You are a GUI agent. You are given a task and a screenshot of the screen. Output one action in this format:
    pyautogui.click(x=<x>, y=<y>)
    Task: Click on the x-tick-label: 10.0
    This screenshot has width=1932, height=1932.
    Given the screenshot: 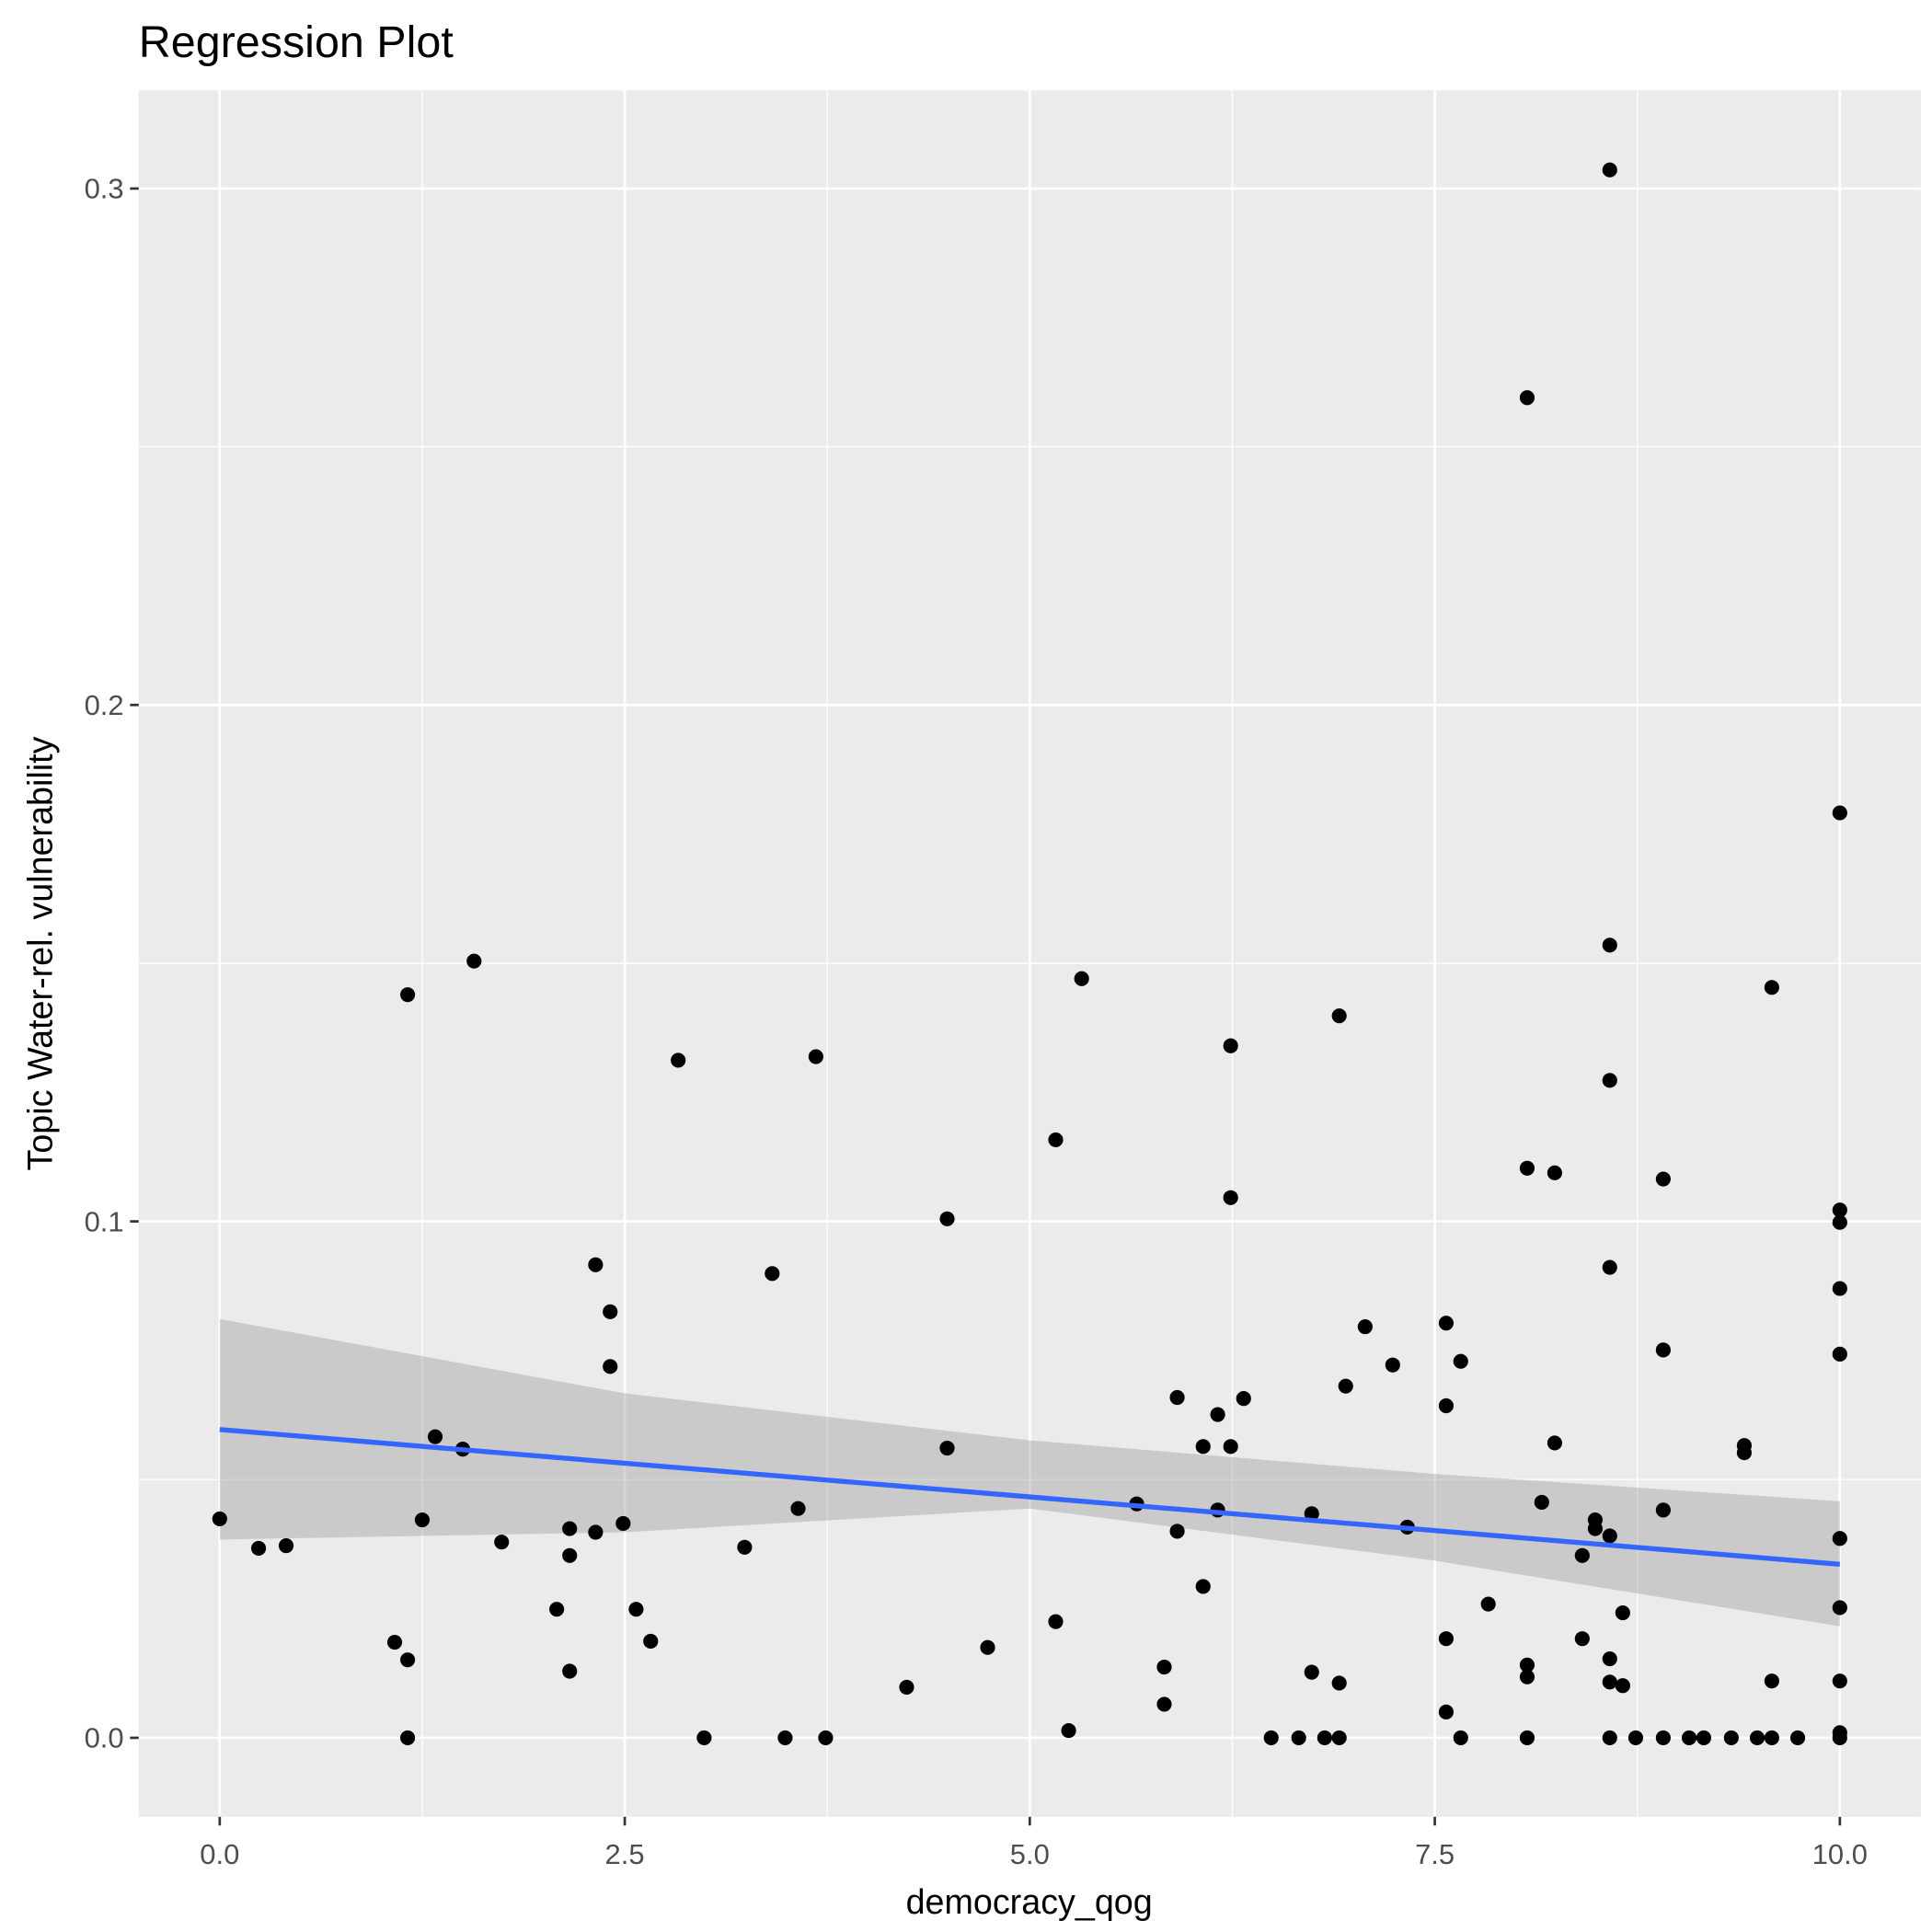 What is the action you would take?
    pyautogui.click(x=1840, y=1854)
    